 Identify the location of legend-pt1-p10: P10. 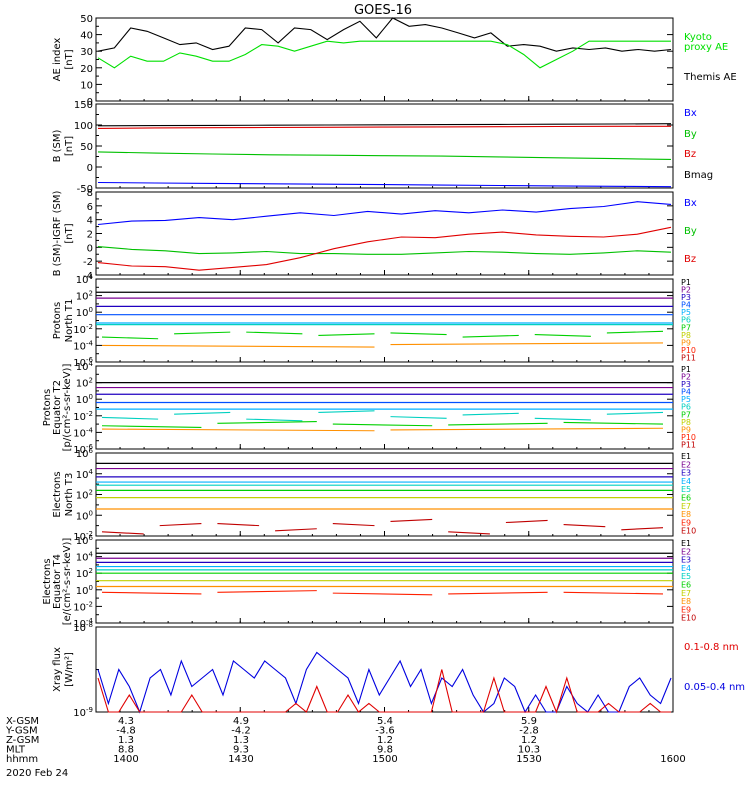
(688, 350).